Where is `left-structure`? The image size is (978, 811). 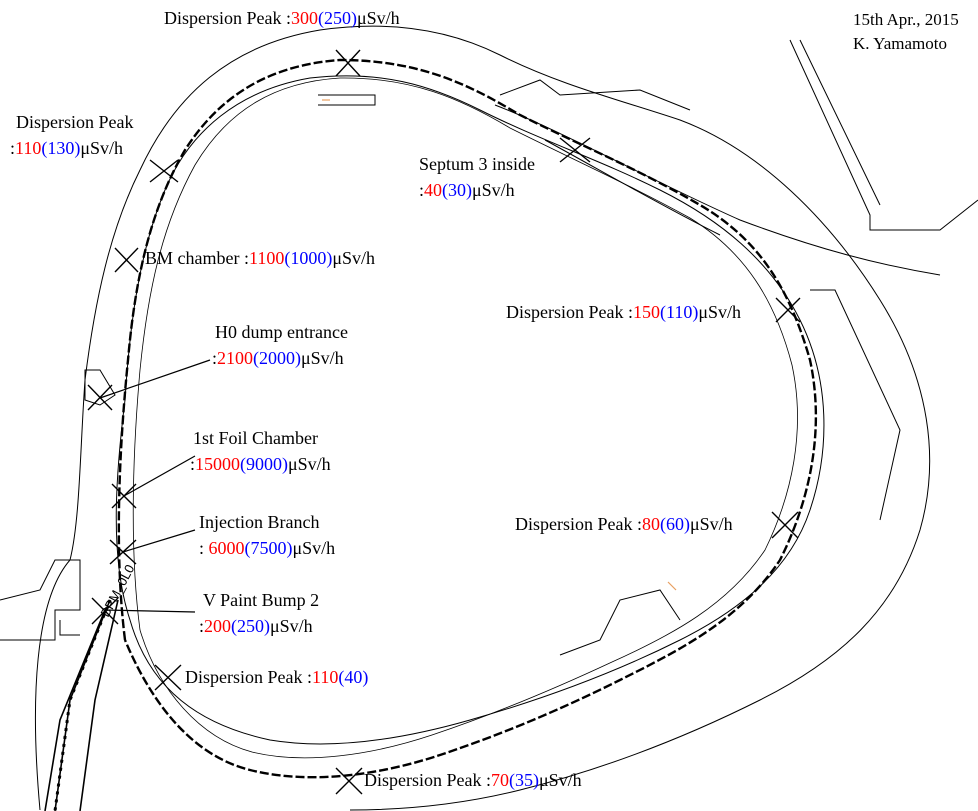
left-structure is located at coordinates (40, 600).